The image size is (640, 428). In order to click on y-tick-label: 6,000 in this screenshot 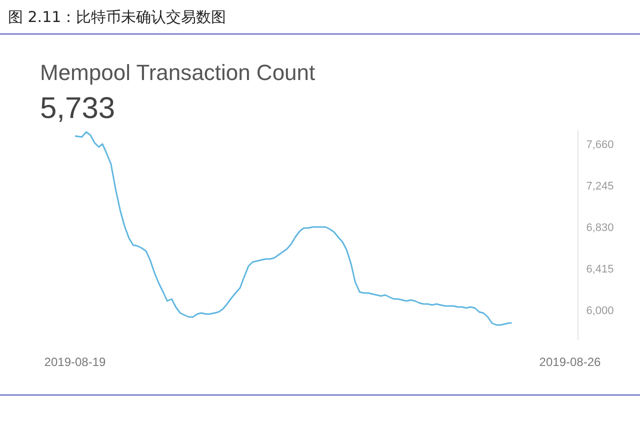, I will do `click(600, 311)`.